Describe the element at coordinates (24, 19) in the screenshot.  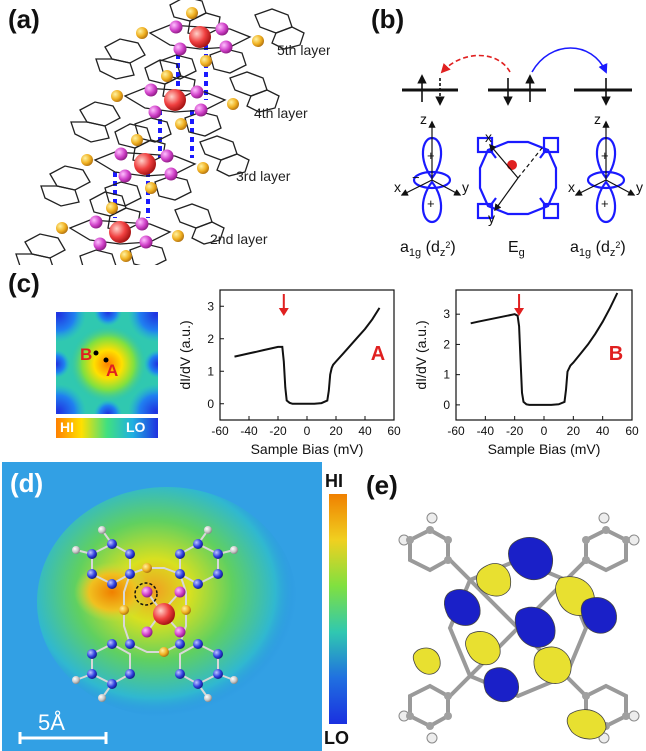
I see `panel-a-label: (a)` at that location.